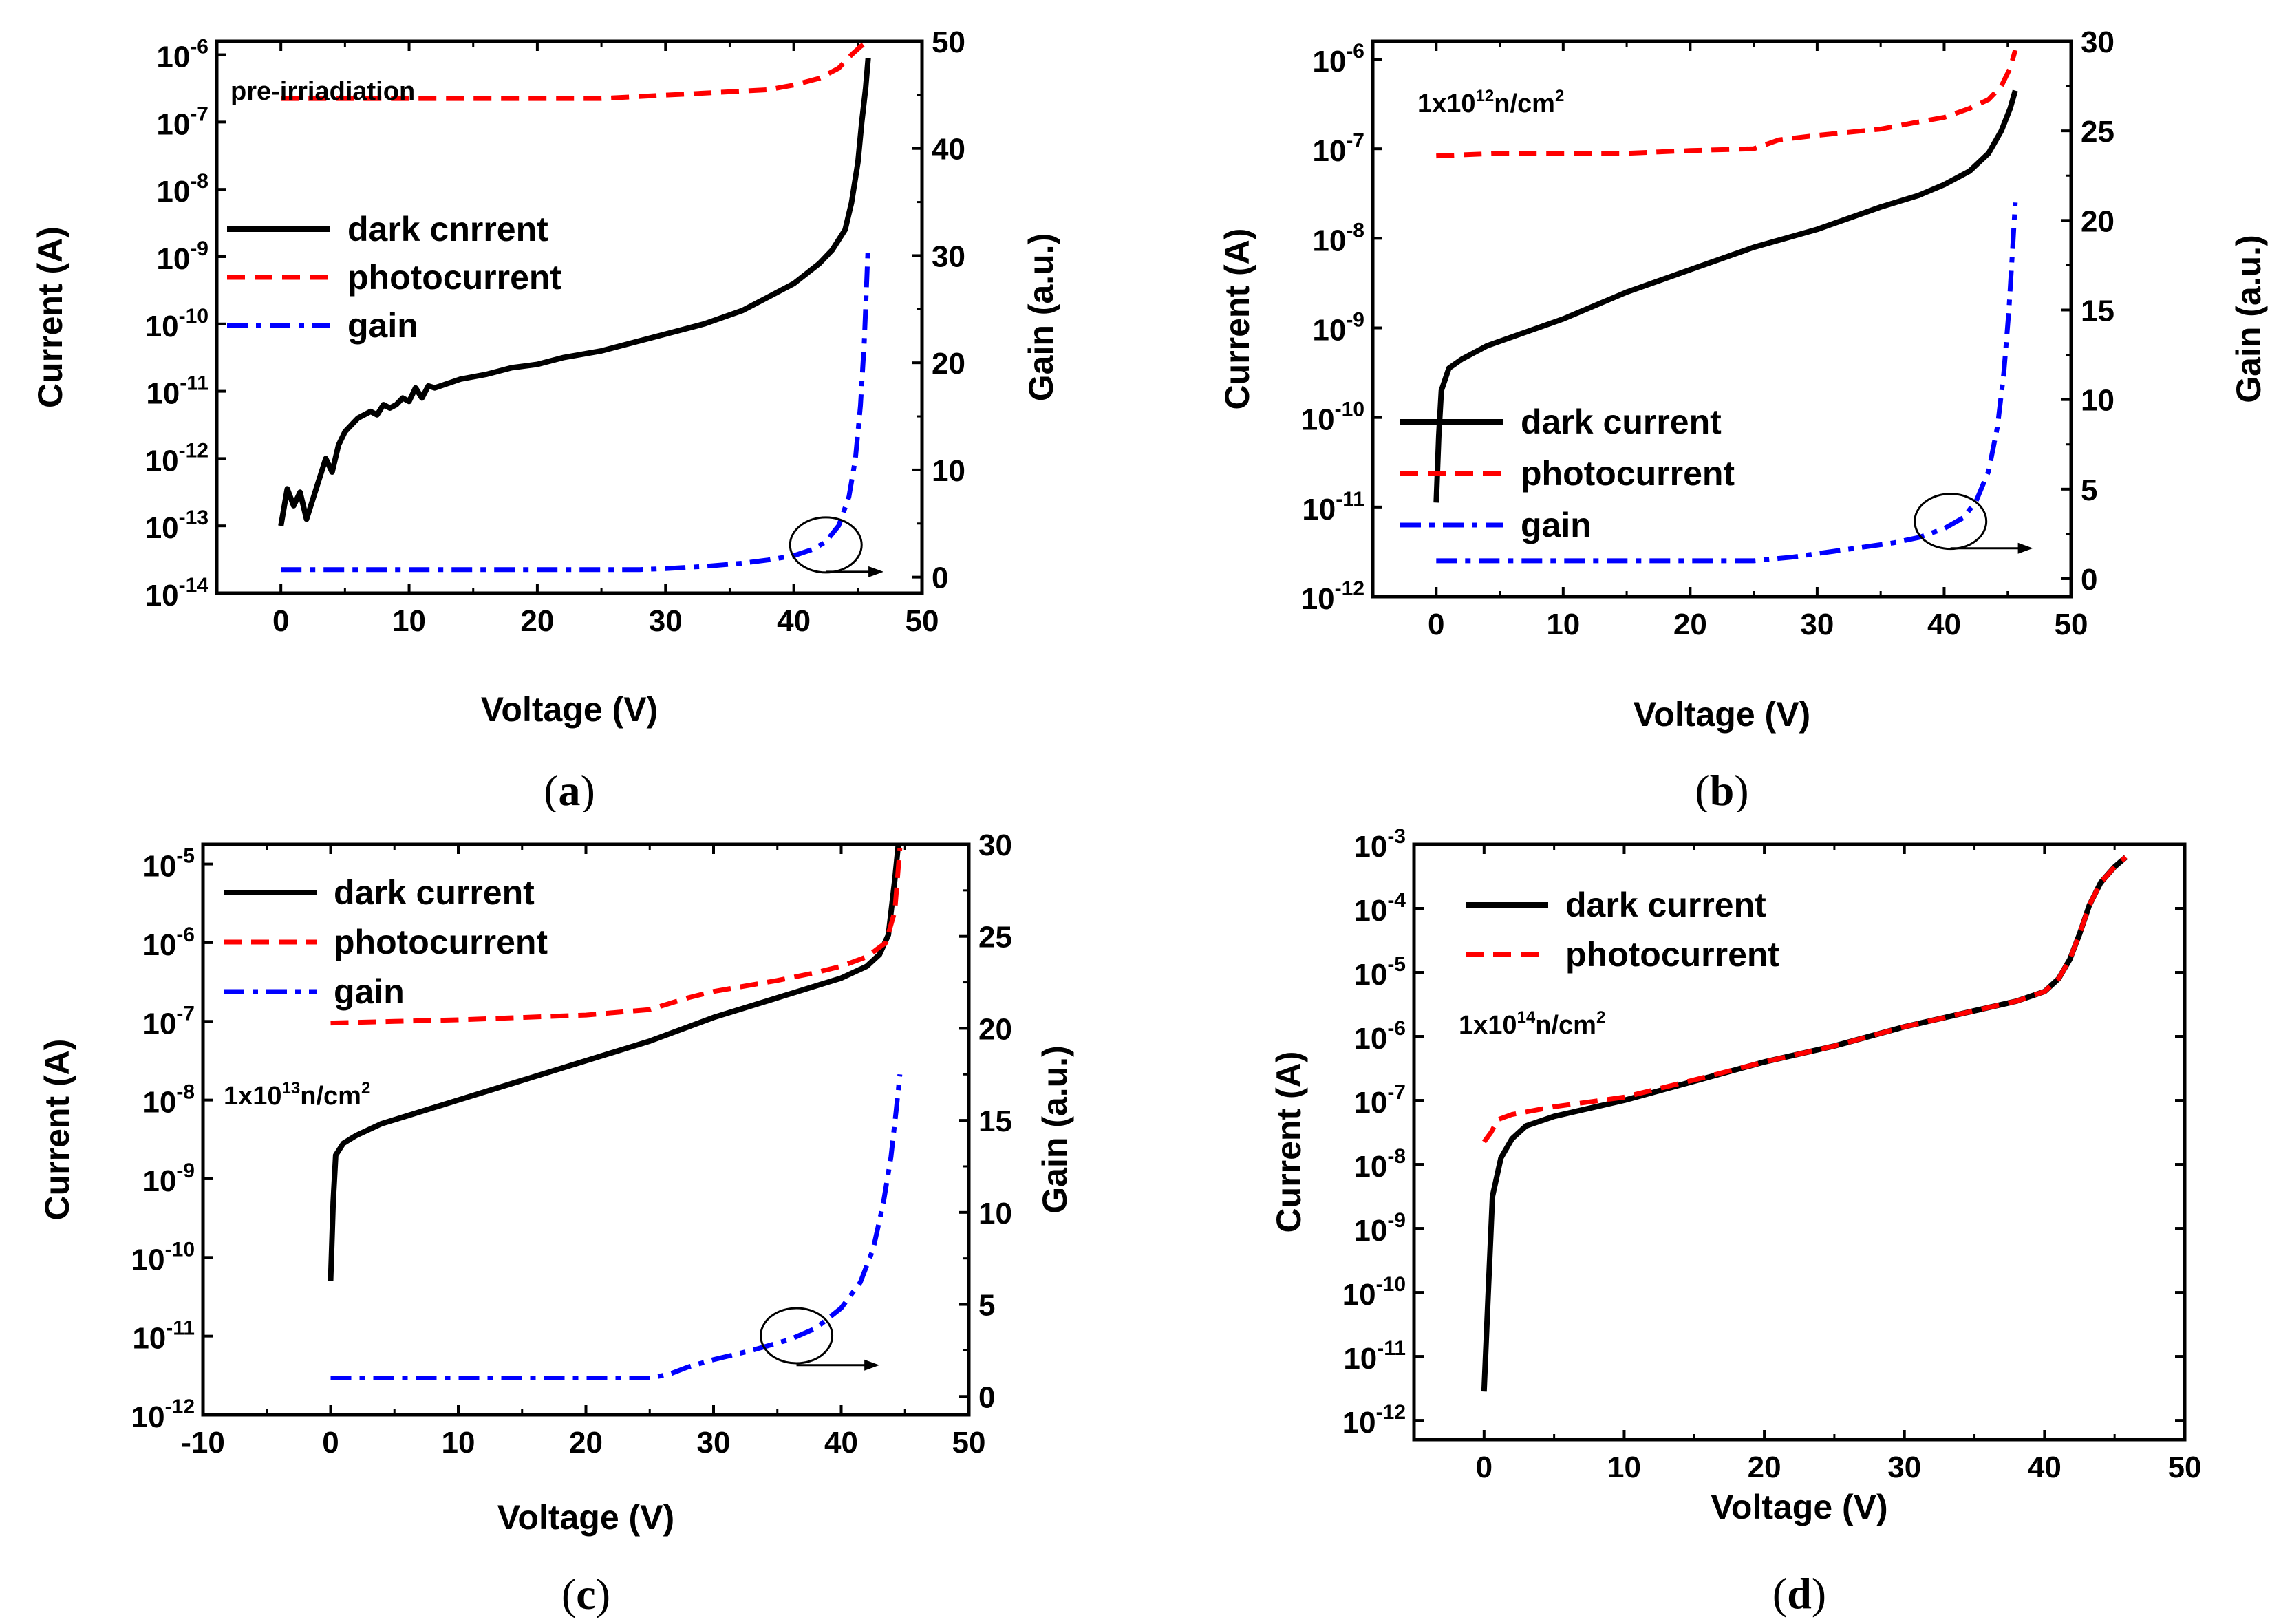 The height and width of the screenshot is (1624, 2292). What do you see at coordinates (995, 845) in the screenshot?
I see `y2-tick-label: 30` at bounding box center [995, 845].